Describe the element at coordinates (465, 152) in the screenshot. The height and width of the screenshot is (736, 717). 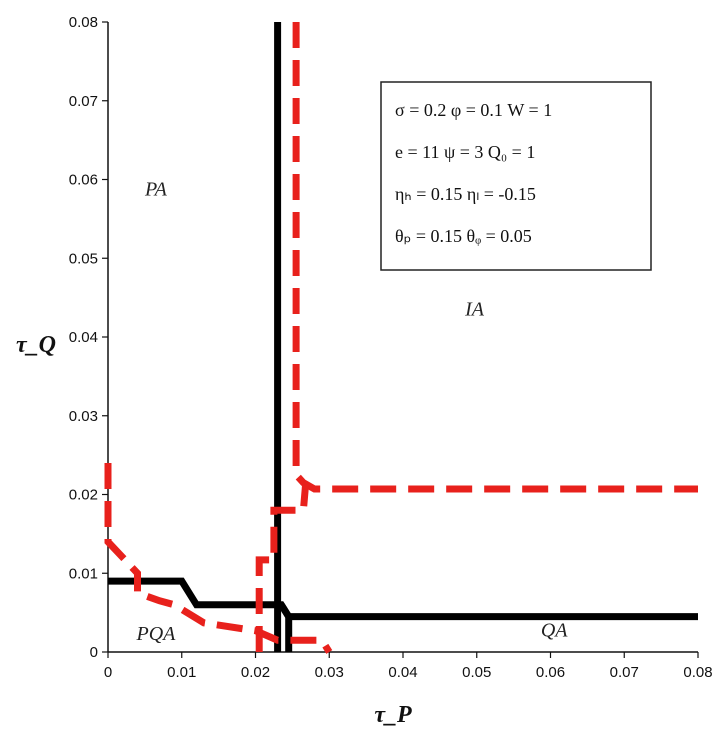
I see `legend-line-2: e = 11 ψ = 3 Q₀ = 1` at that location.